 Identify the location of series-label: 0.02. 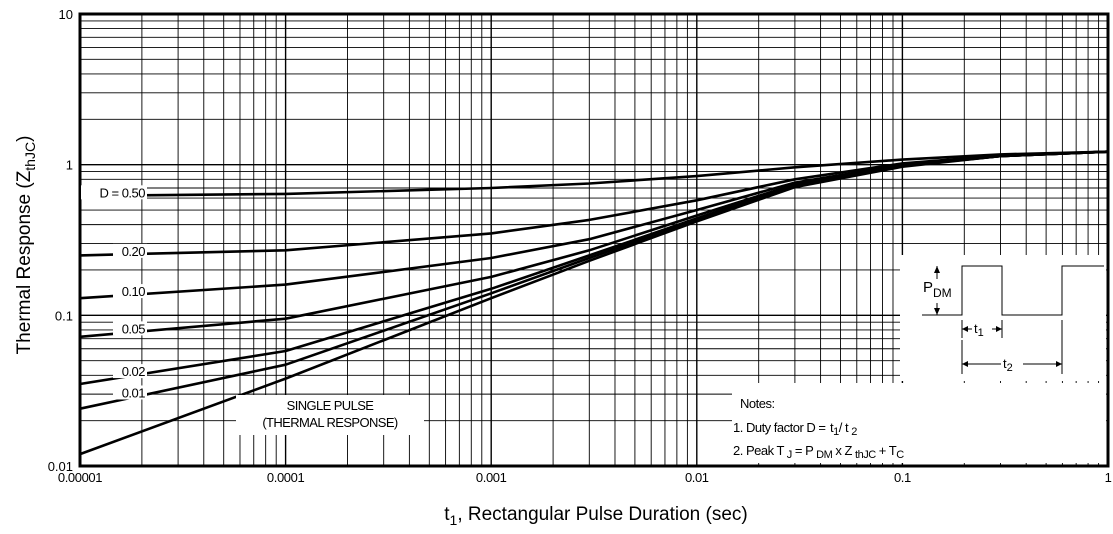
(134, 371).